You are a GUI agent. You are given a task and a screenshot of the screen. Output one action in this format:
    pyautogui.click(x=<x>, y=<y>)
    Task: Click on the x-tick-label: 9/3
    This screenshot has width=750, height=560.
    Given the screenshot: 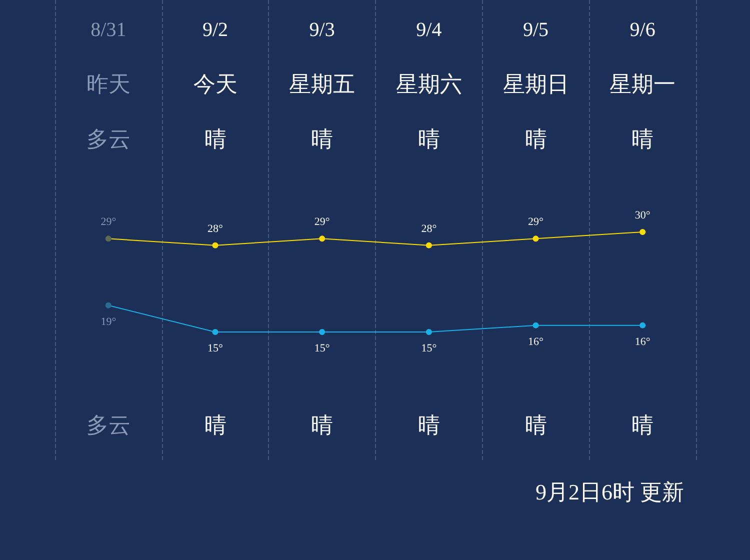 What is the action you would take?
    pyautogui.click(x=322, y=30)
    